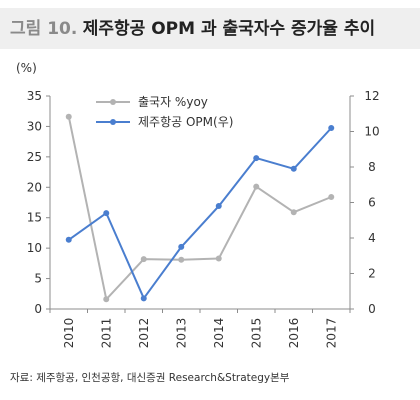 This screenshot has width=420, height=400. What do you see at coordinates (365, 202) in the screenshot?
I see `right-axis-ticks: 0 2 4 6 8 10 12` at bounding box center [365, 202].